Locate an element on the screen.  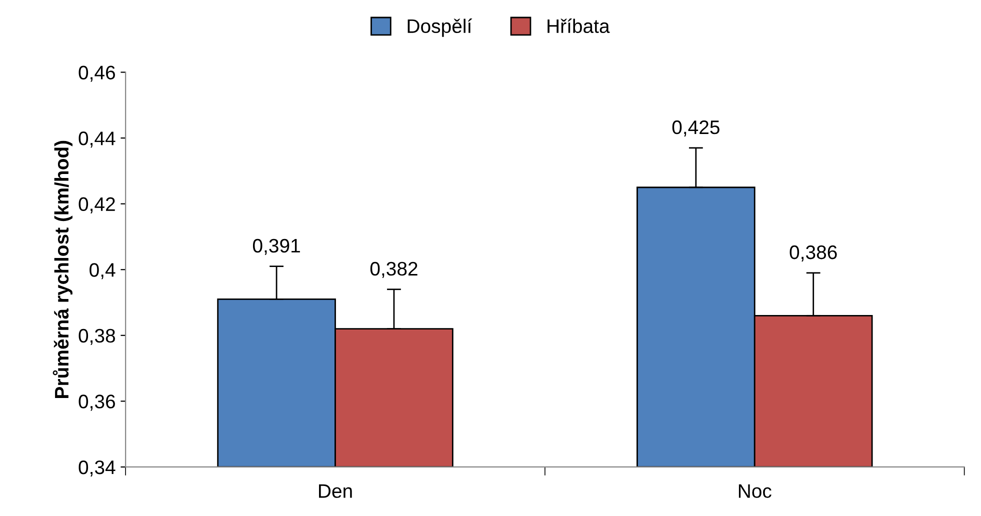
y-tick-label: 0,34 is located at coordinates (97, 468).